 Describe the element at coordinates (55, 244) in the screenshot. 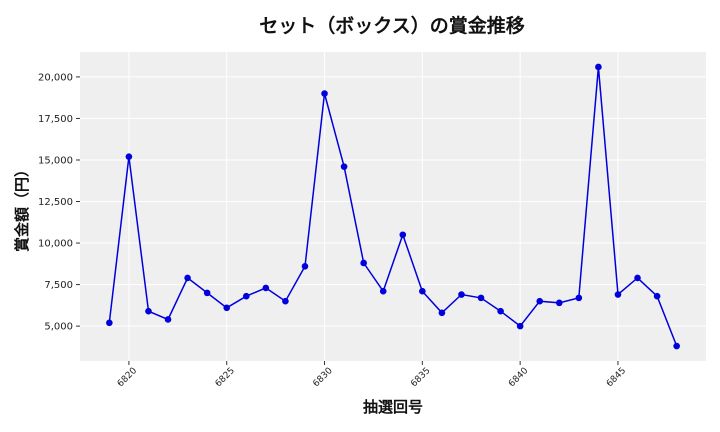

I see `y-tick-label: 10,000` at that location.